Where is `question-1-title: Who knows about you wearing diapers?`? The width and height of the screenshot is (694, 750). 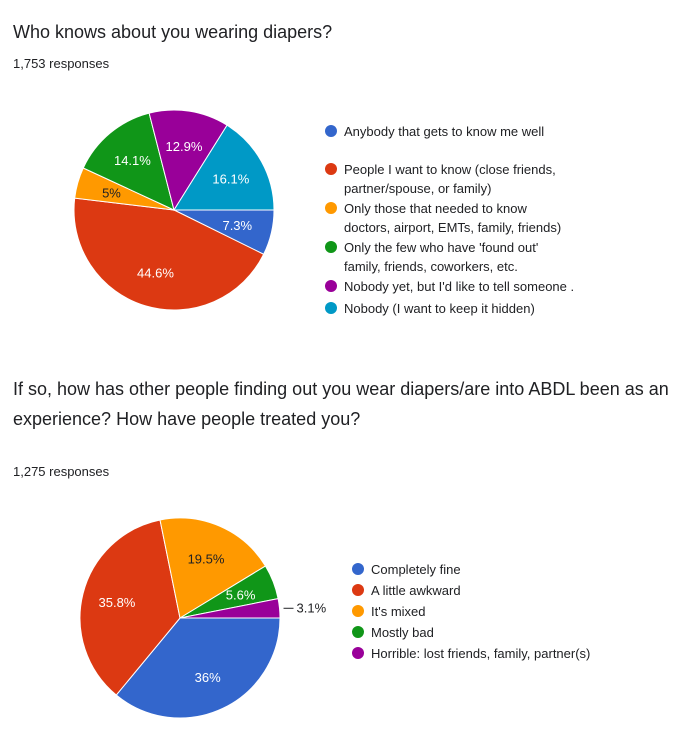
question-1-title: Who knows about you wearing diapers? is located at coordinates (173, 32).